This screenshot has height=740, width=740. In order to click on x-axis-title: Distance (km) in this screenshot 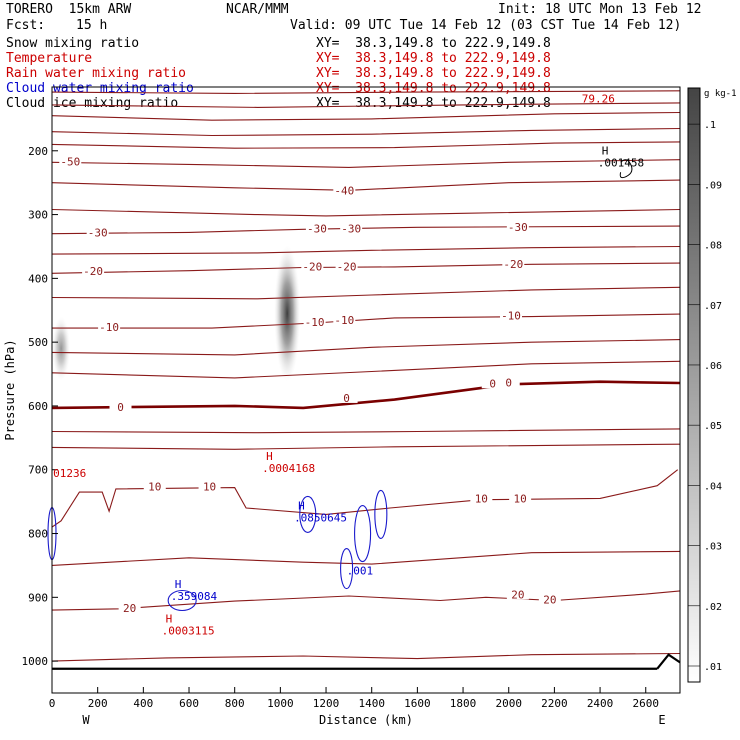, I will do `click(366, 720)`.